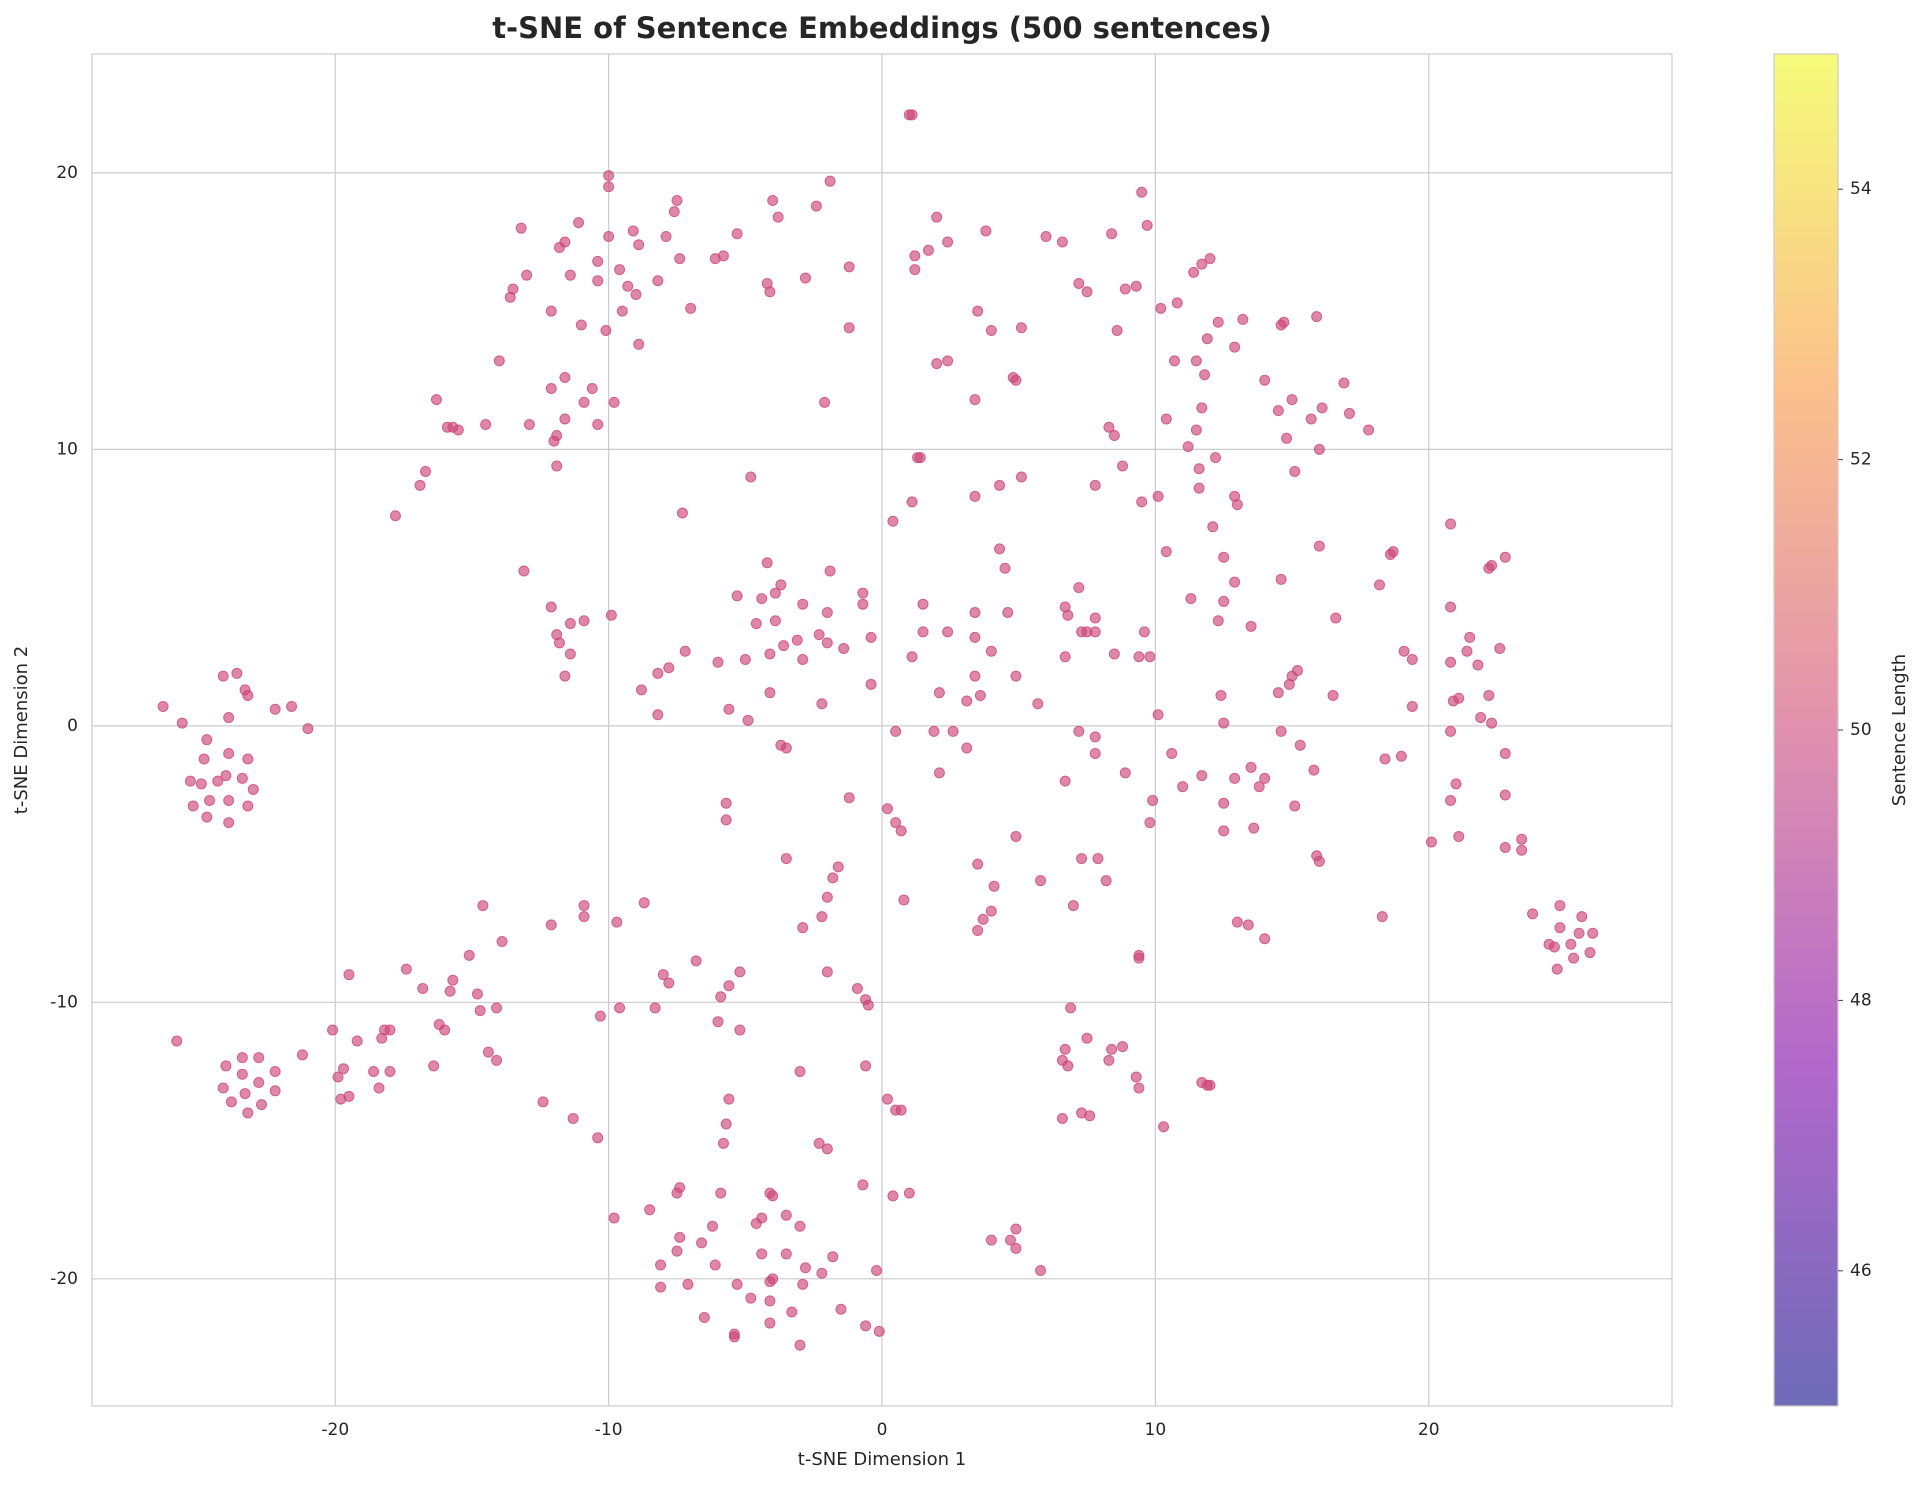 Image resolution: width=1924 pixels, height=1485 pixels. Describe the element at coordinates (1861, 730) in the screenshot. I see `colorbar-tick-label: 50` at that location.